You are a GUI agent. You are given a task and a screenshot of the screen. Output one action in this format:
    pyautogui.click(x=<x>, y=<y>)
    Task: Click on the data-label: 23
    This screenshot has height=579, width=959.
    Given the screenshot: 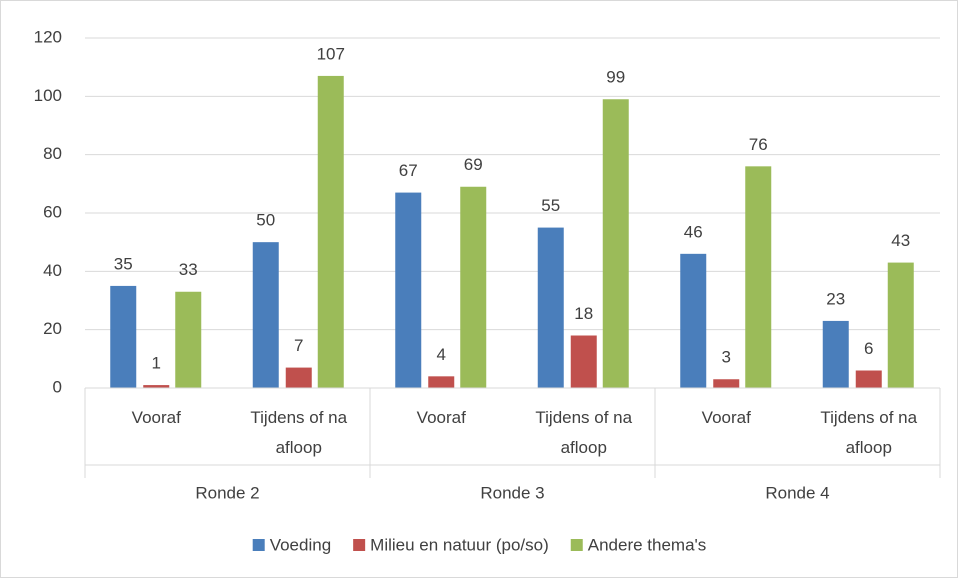 What is the action you would take?
    pyautogui.click(x=835, y=298)
    